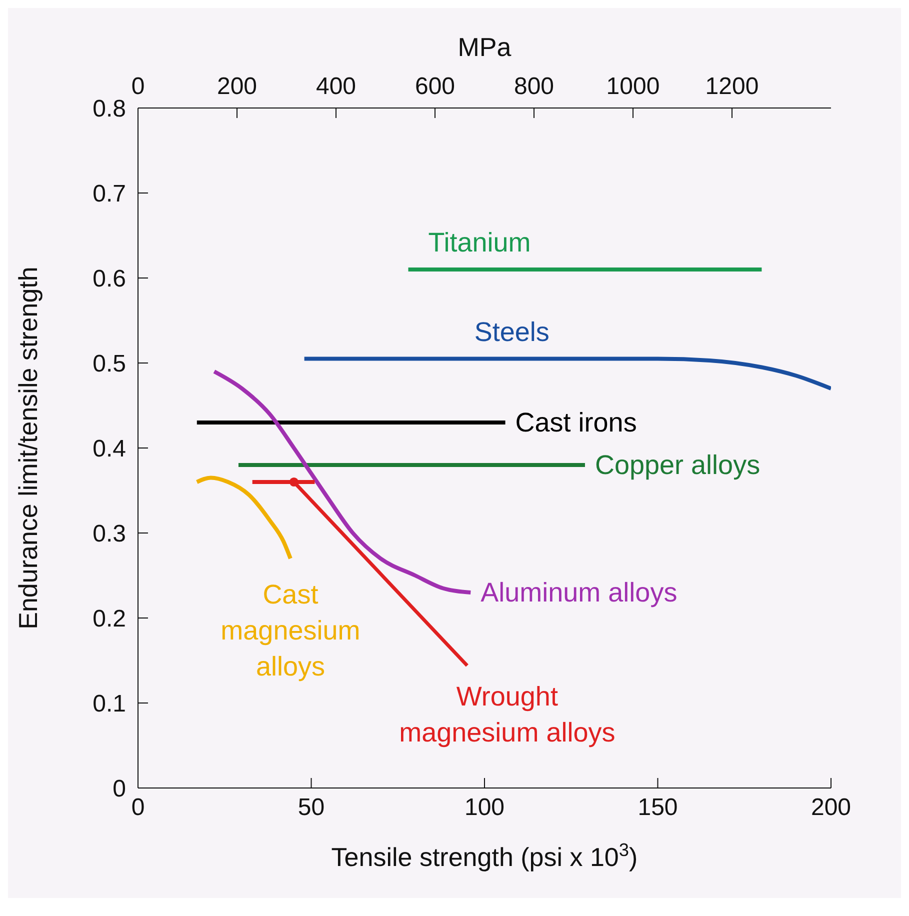 The image size is (909, 916). Describe the element at coordinates (119, 789) in the screenshot. I see `y-tick-label: 0` at that location.